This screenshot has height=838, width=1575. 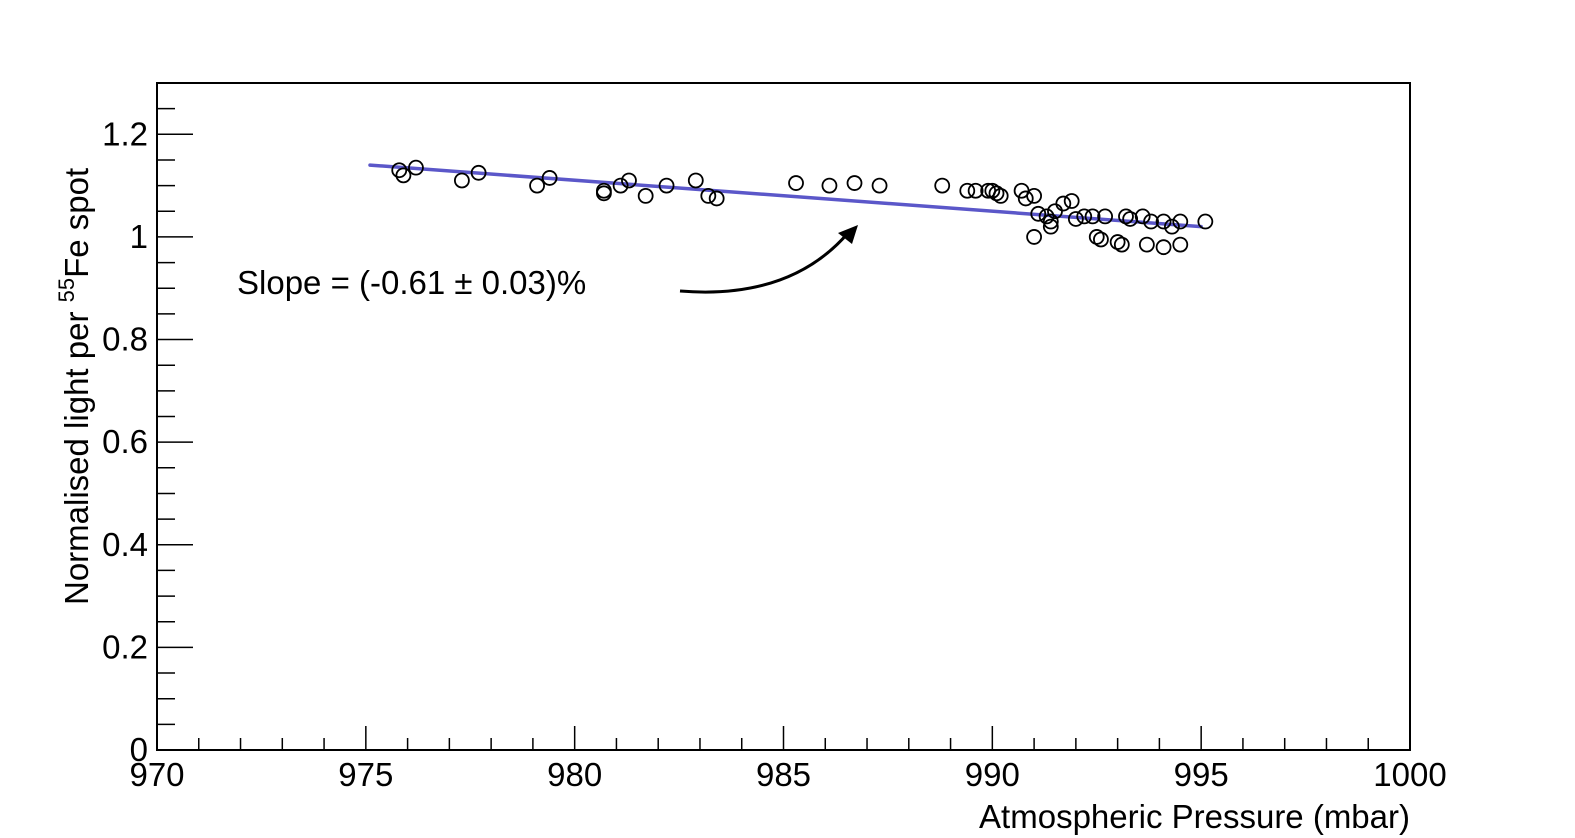 What do you see at coordinates (125, 441) in the screenshot?
I see `y-tick-label: 0.6` at bounding box center [125, 441].